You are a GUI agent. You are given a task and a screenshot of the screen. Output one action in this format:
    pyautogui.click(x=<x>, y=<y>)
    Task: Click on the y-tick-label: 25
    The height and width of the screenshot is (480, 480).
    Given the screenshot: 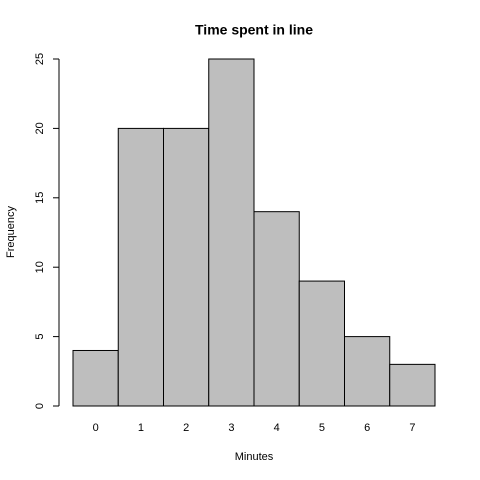 What is the action you would take?
    pyautogui.click(x=40, y=59)
    